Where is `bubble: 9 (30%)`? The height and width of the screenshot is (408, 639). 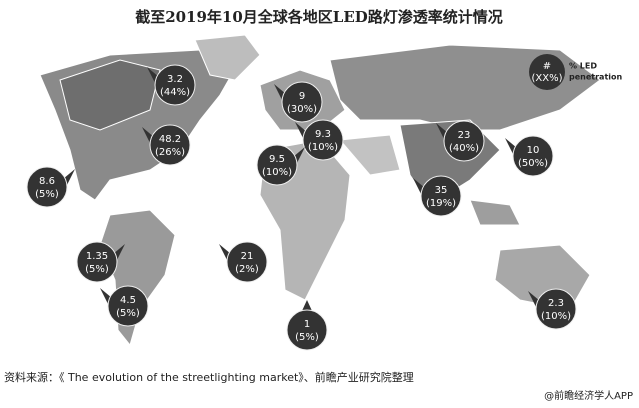 bubble: 9 (30%) is located at coordinates (298, 102).